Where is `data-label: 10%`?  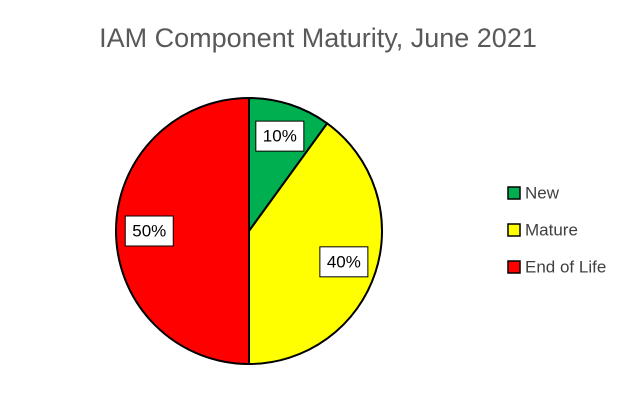
data-label: 10% is located at coordinates (280, 136).